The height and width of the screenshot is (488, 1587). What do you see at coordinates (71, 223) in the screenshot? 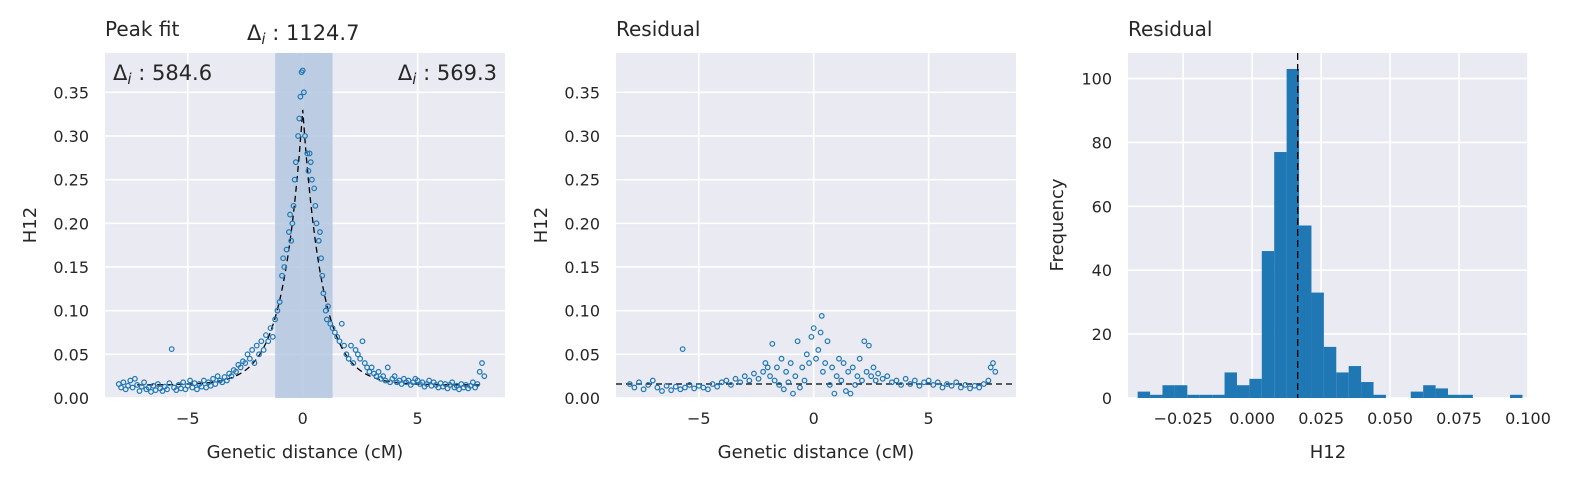
I see `panel-1-ytick-label: 0.20` at bounding box center [71, 223].